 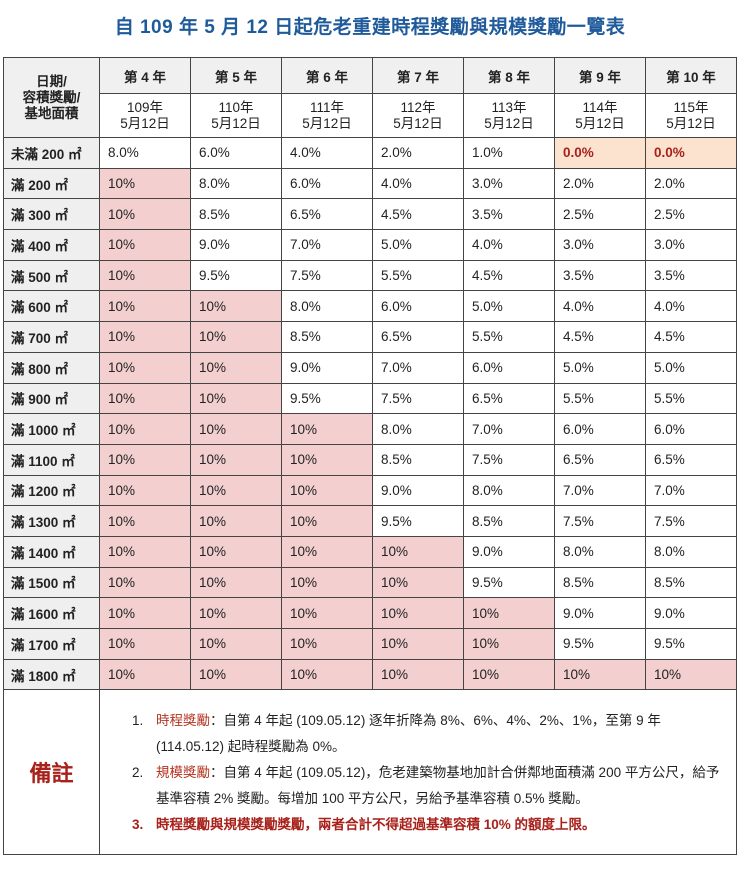 I want to click on note-number: 2., so click(x=138, y=773).